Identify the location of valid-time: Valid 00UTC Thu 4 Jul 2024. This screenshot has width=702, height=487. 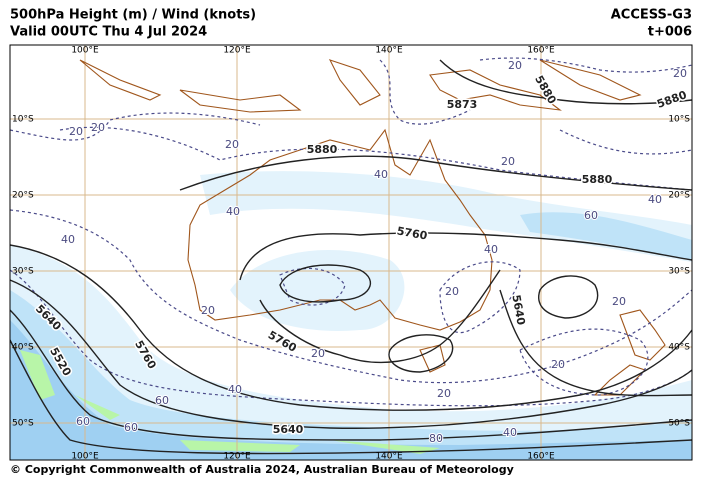
(108, 32).